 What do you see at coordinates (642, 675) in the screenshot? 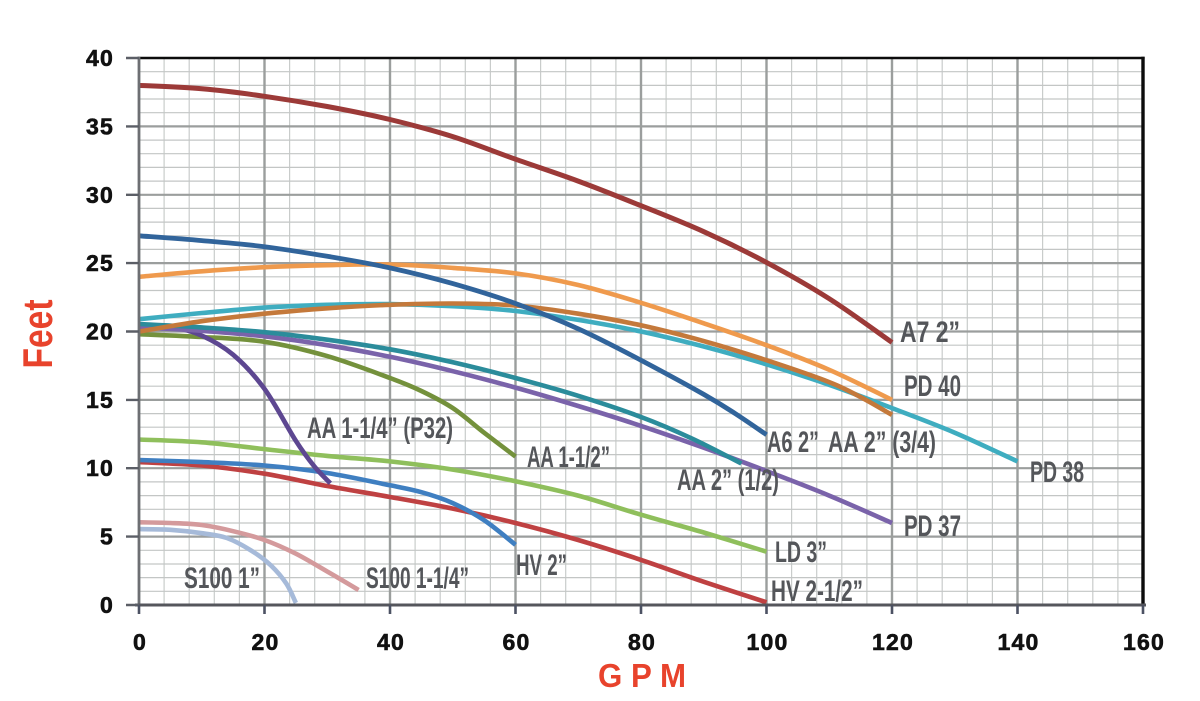
I see `svg-text: G P M` at bounding box center [642, 675].